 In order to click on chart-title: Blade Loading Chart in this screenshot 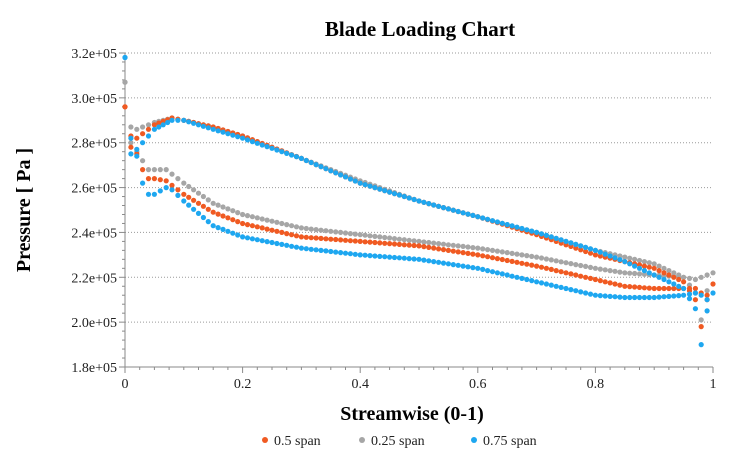, I will do `click(420, 29)`.